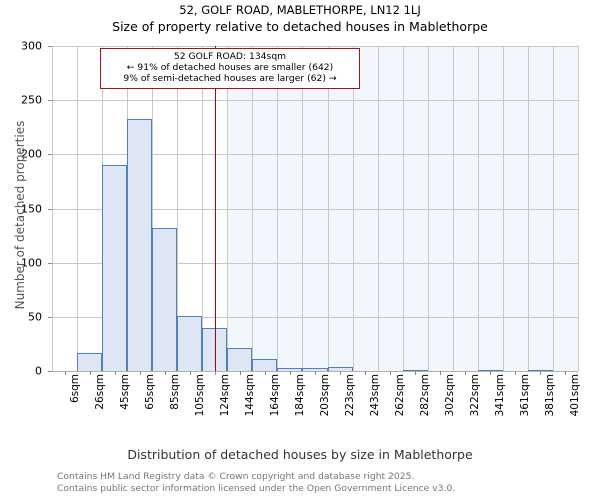 Image resolution: width=600 pixels, height=500 pixels. Describe the element at coordinates (31, 46) in the screenshot. I see `y-axis-tick-label: 300` at that location.